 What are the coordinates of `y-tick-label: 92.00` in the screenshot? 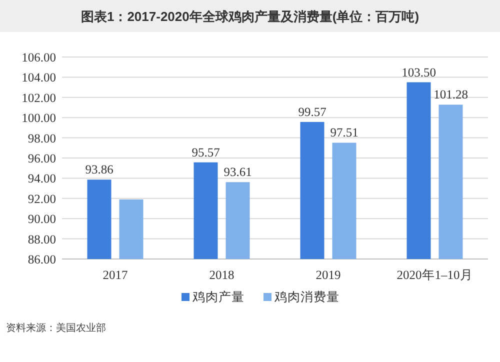 It's located at (42, 199).